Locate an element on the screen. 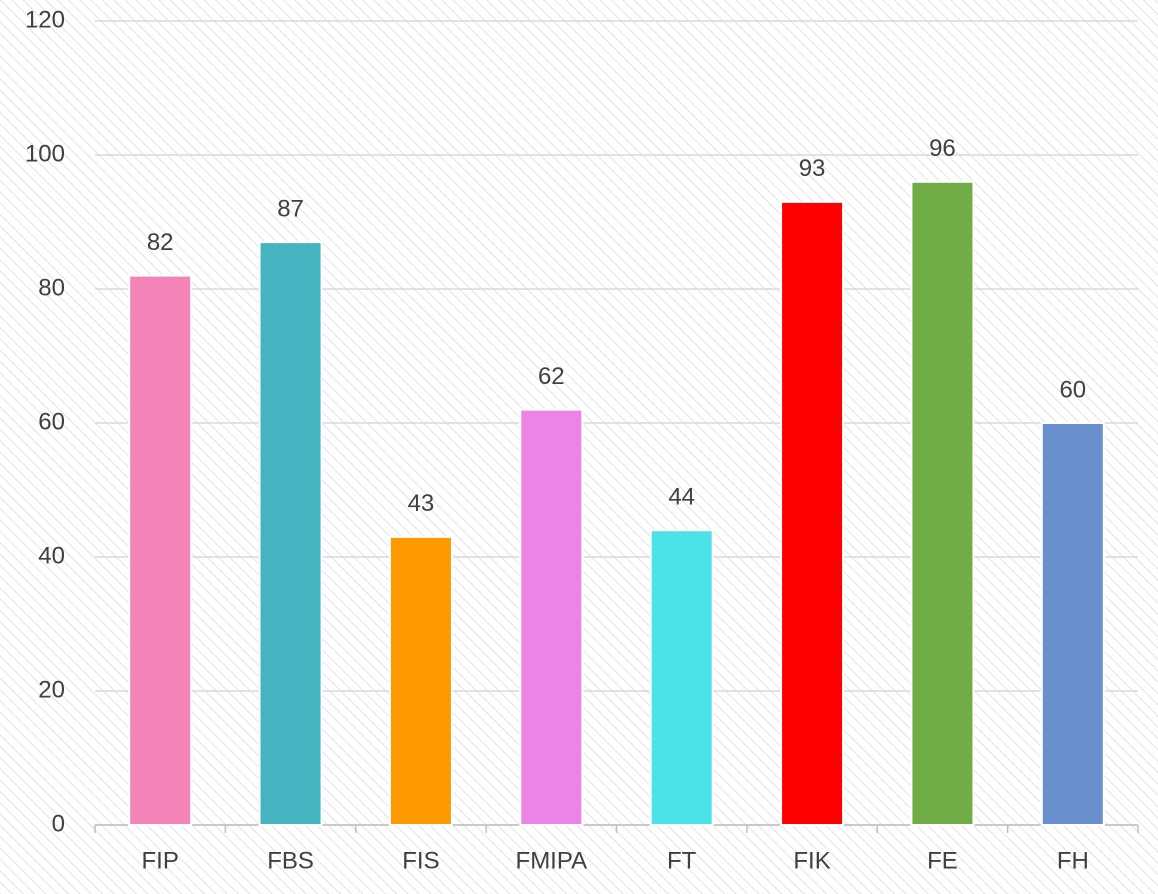 The width and height of the screenshot is (1158, 894). data-label: 93 is located at coordinates (812, 168).